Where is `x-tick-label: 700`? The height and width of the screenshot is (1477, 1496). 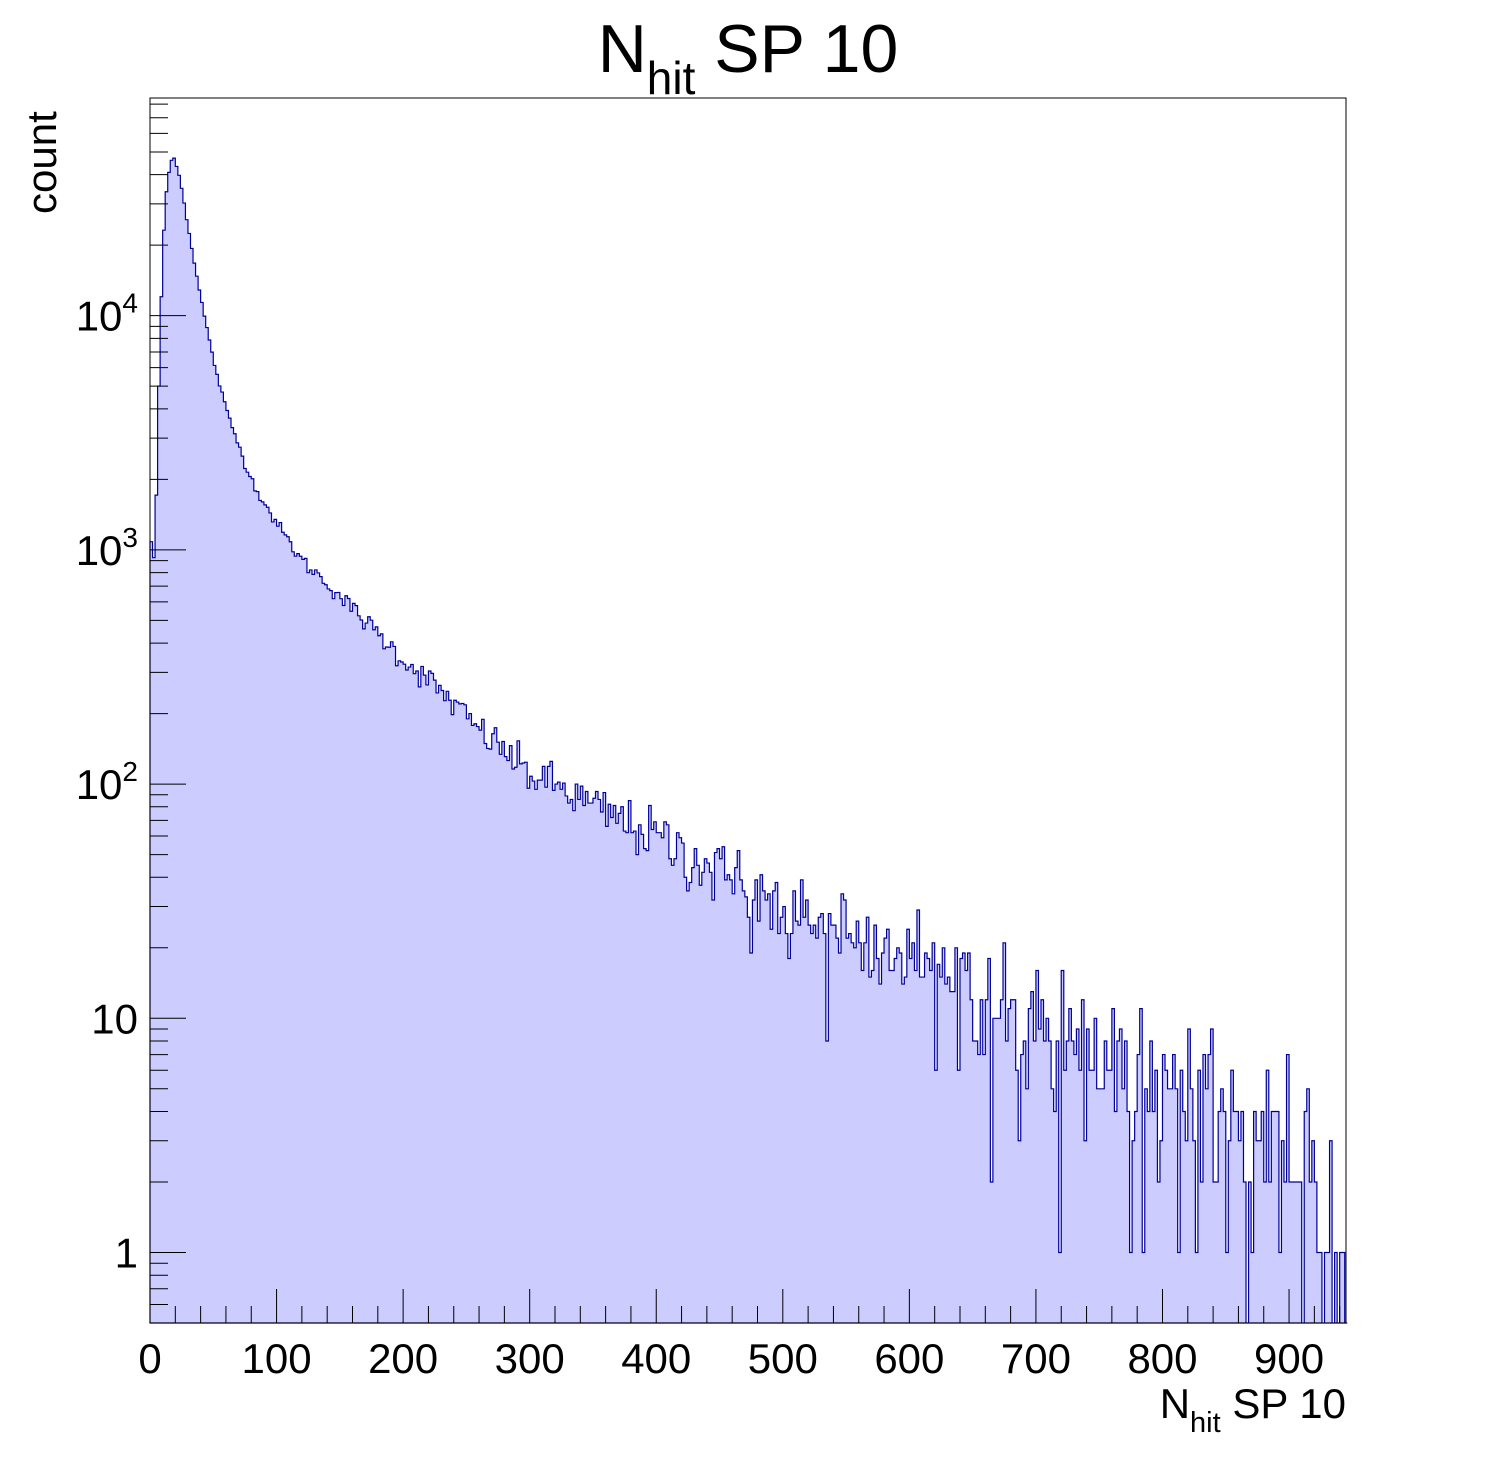
x-tick-label: 700 is located at coordinates (1036, 1358).